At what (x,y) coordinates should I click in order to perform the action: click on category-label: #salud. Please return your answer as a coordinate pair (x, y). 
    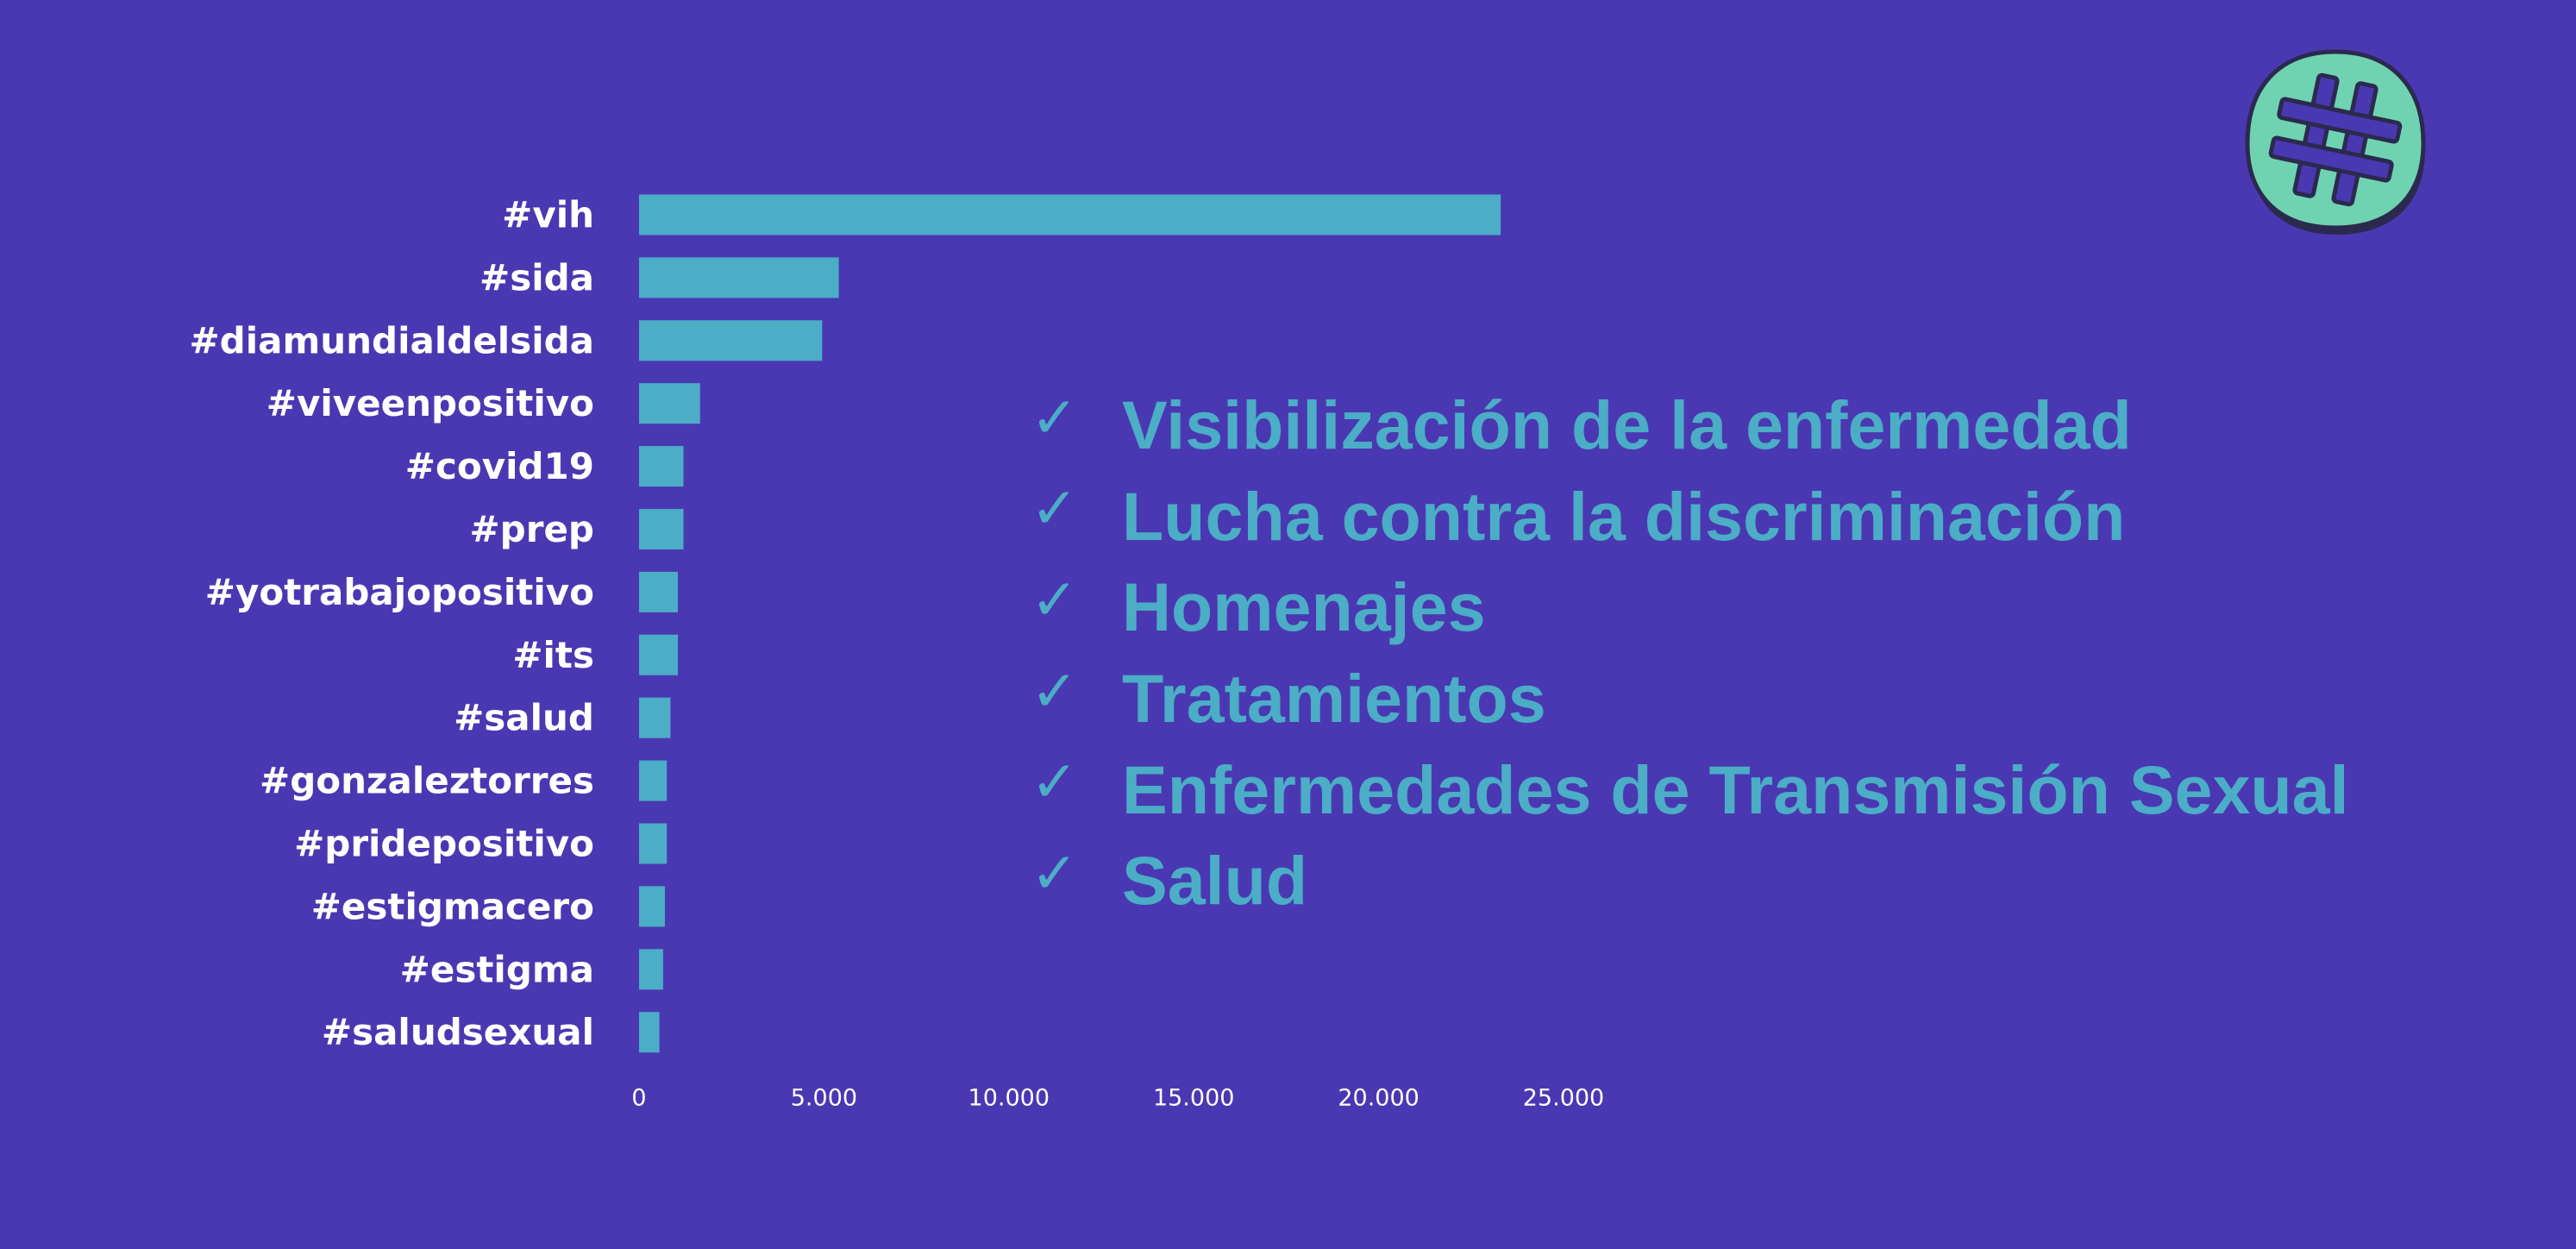
    Looking at the image, I should click on (524, 718).